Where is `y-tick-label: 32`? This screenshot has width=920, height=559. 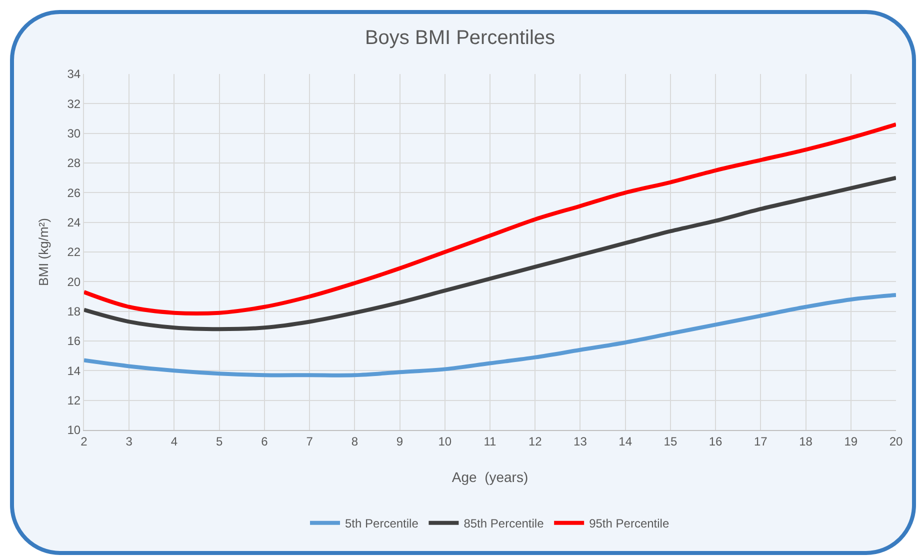 y-tick-label: 32 is located at coordinates (74, 103).